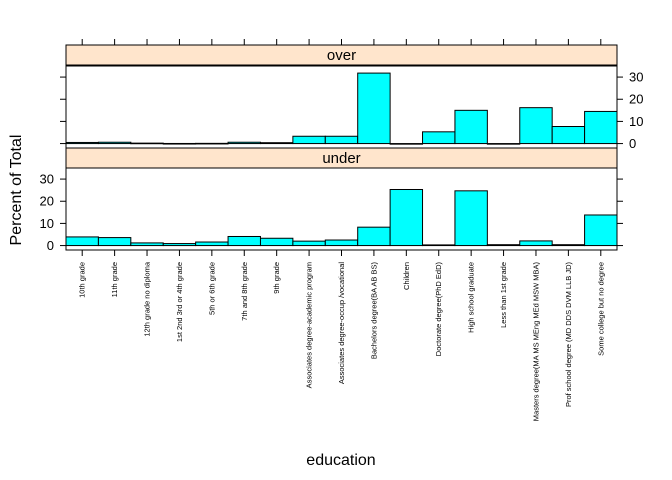  What do you see at coordinates (147, 298) in the screenshot?
I see `x-tick-label-2: 12th grade no diploma` at bounding box center [147, 298].